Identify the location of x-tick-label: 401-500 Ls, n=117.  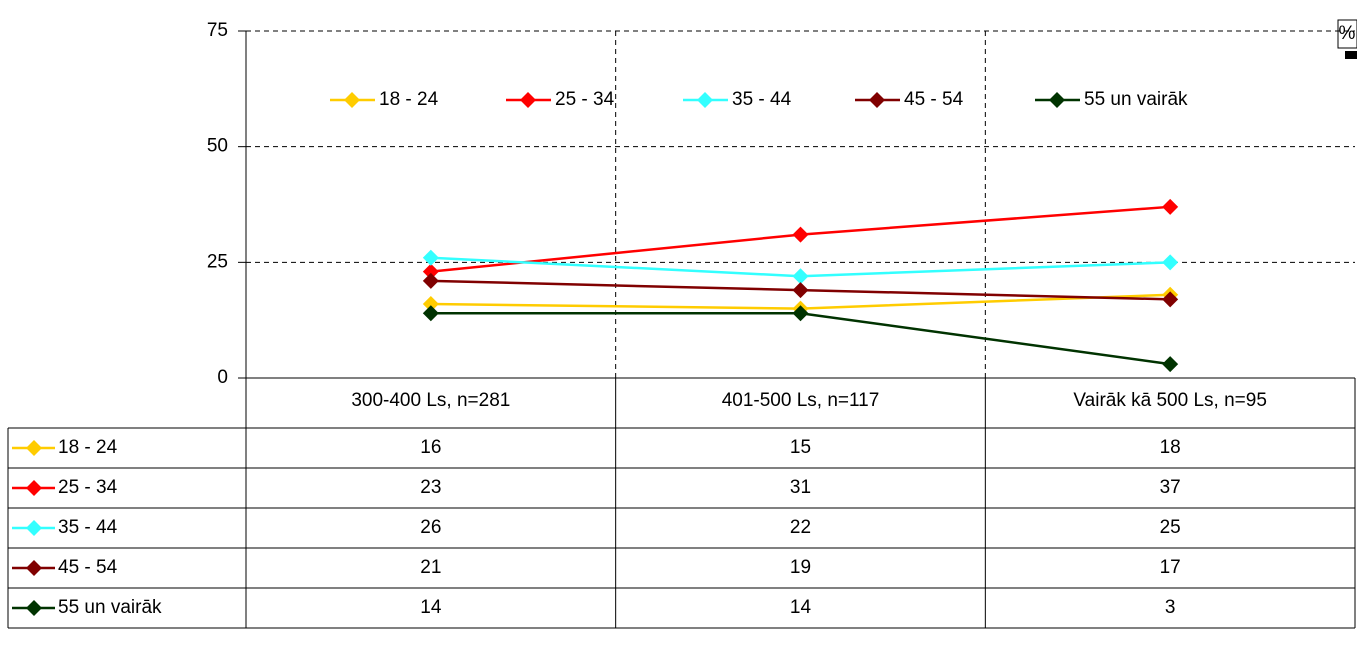
(801, 400).